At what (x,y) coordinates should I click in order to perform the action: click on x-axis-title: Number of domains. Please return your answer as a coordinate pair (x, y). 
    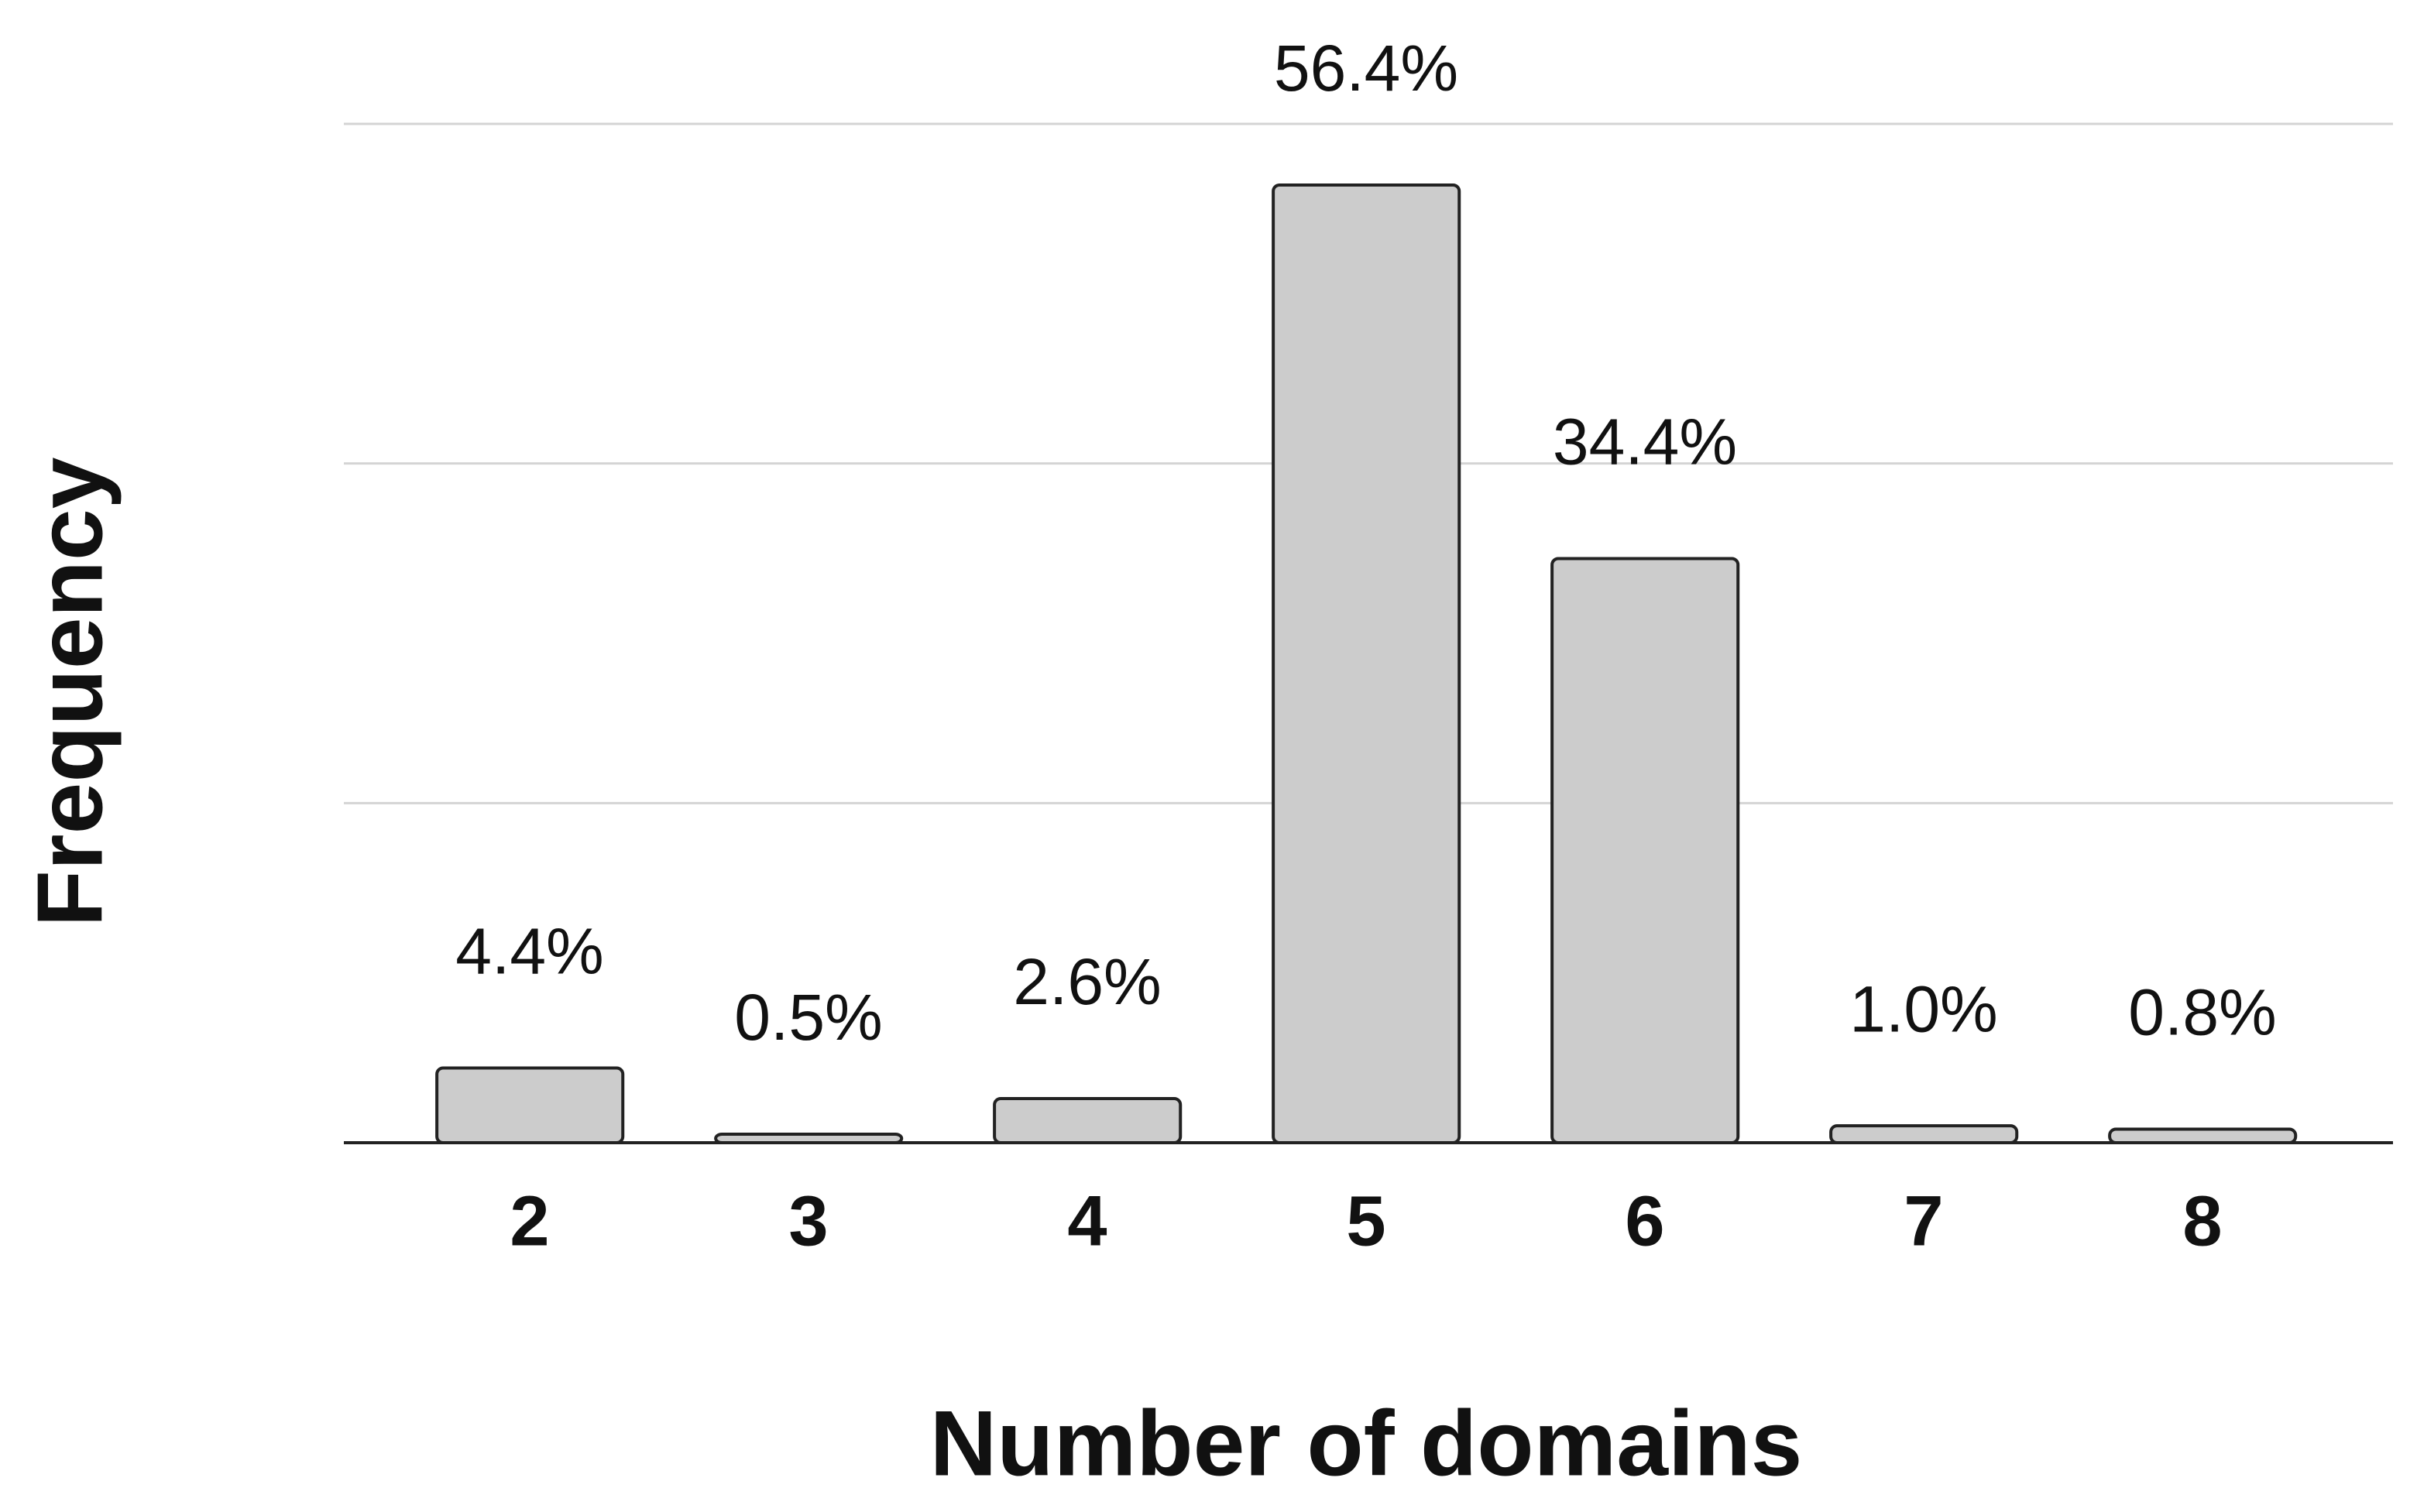
    Looking at the image, I should click on (1366, 1444).